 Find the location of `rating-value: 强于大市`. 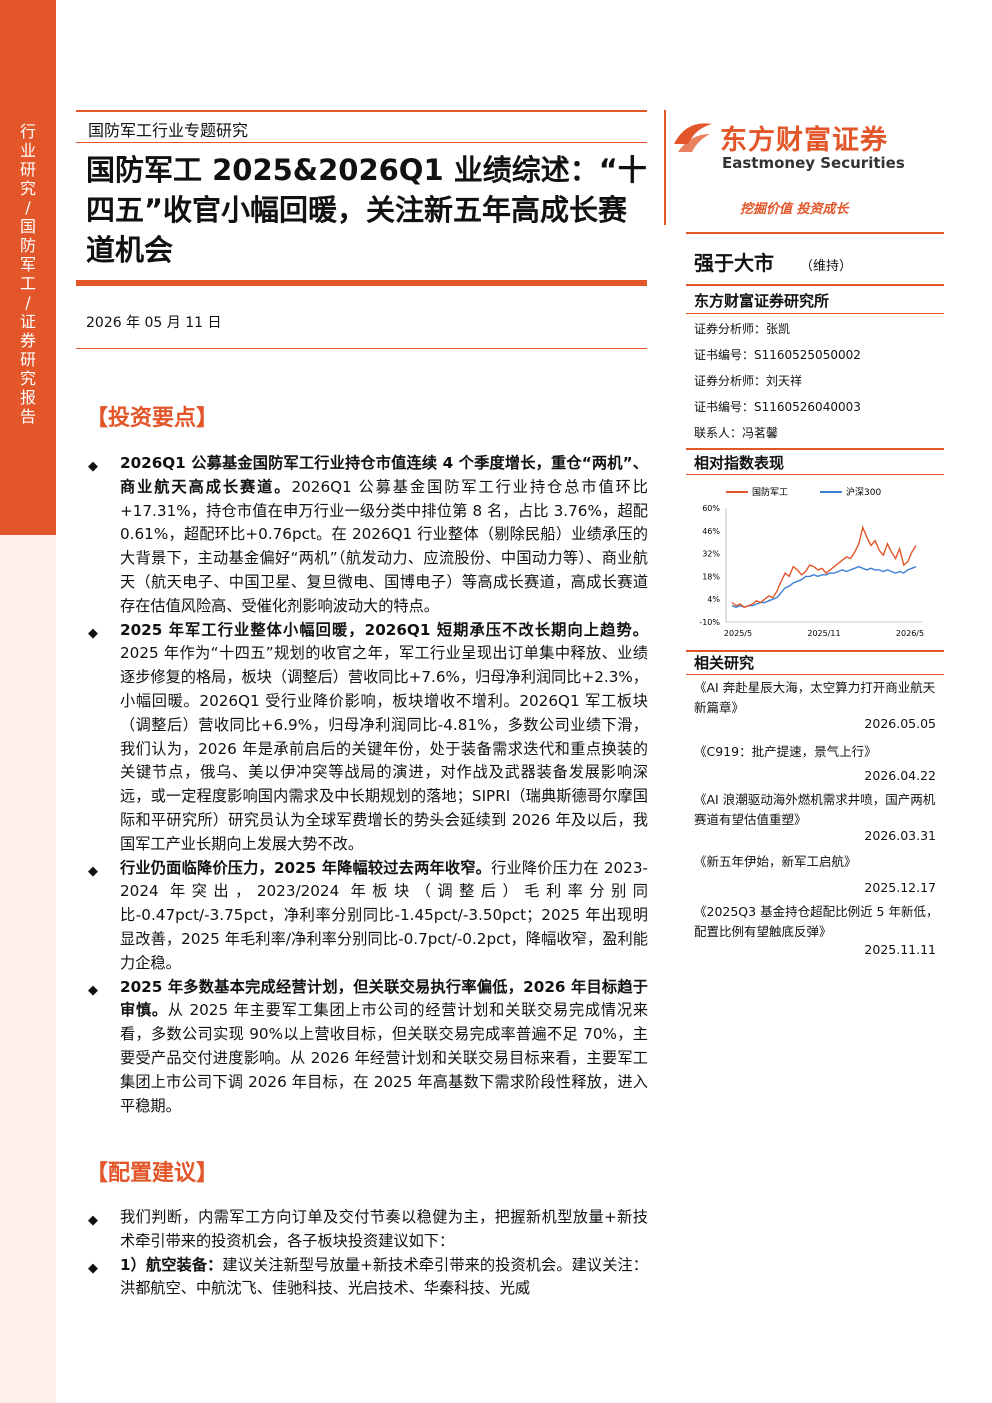

rating-value: 强于大市 is located at coordinates (734, 263).